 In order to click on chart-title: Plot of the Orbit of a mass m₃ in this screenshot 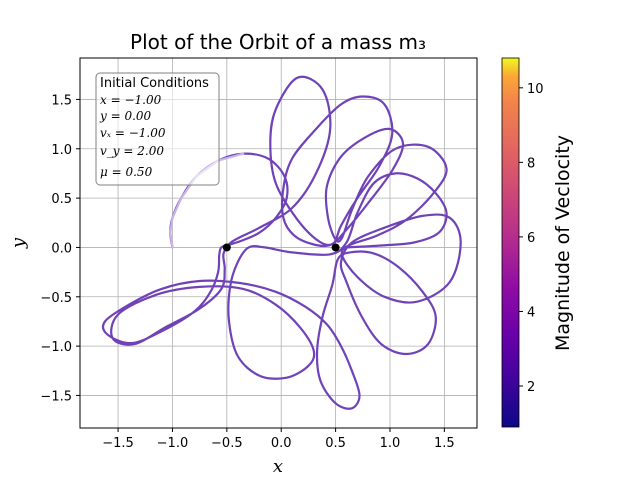, I will do `click(278, 42)`.